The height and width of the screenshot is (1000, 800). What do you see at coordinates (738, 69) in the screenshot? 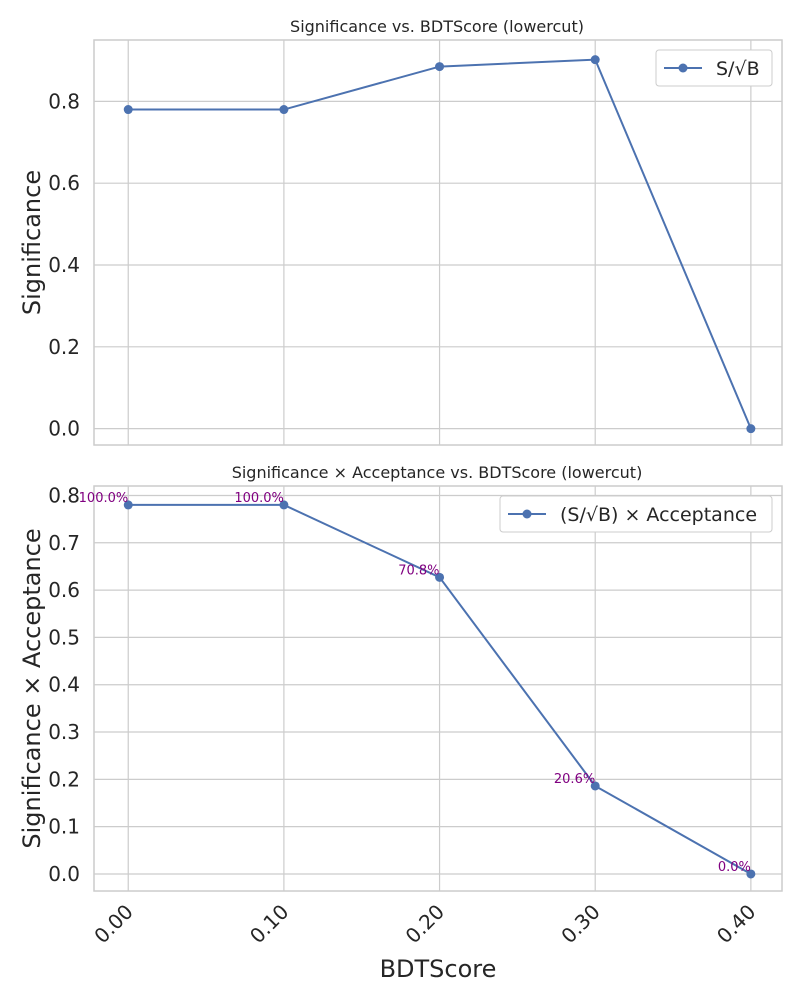
I see `legend-entry: S/√B` at bounding box center [738, 69].